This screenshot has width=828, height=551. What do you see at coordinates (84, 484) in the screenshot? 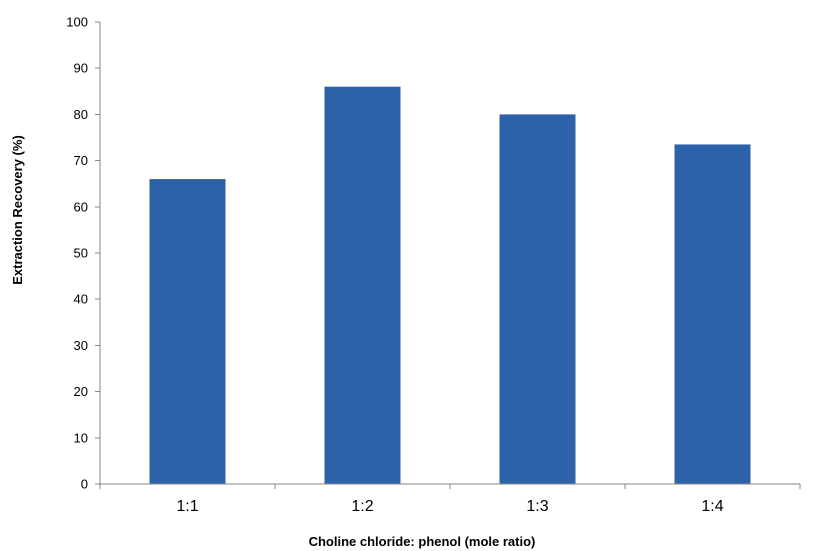
I see `y-tick-label: 0` at bounding box center [84, 484].